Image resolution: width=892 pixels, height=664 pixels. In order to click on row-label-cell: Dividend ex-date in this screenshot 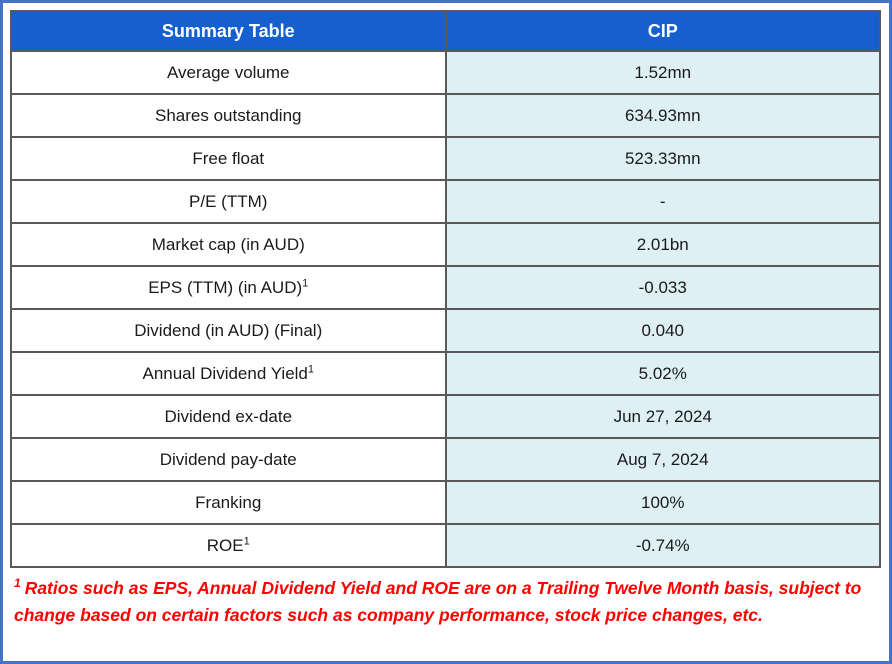, I will do `click(228, 416)`.